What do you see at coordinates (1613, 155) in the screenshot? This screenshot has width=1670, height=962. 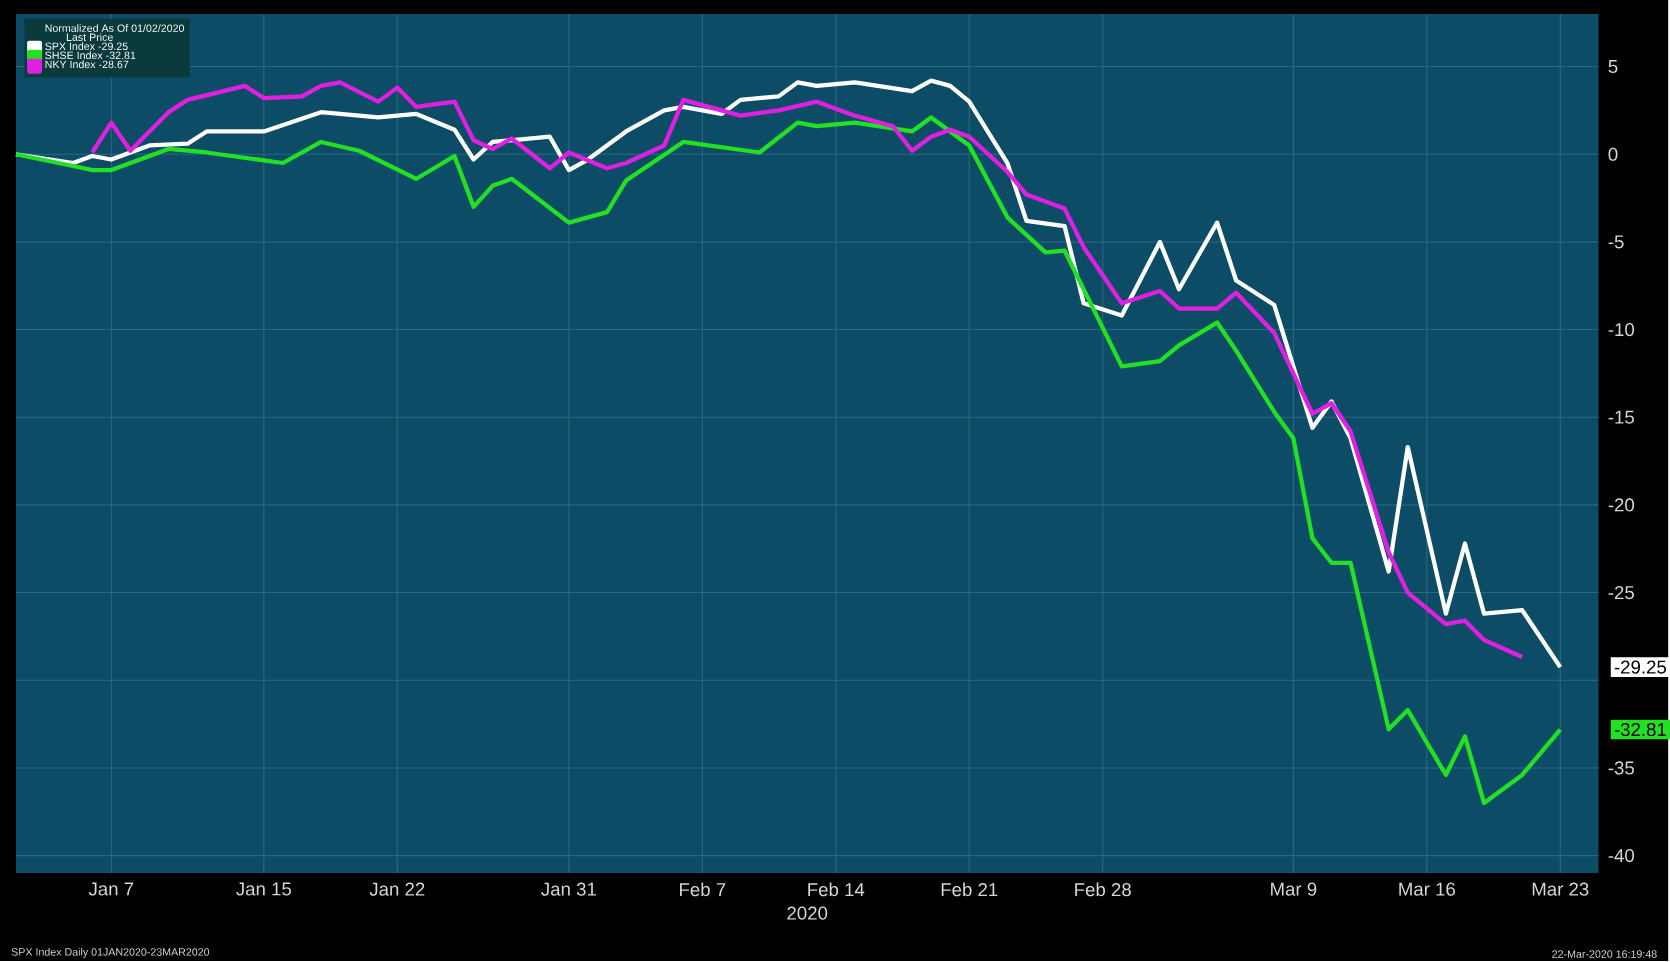 I see `y-tick-label: 0` at bounding box center [1613, 155].